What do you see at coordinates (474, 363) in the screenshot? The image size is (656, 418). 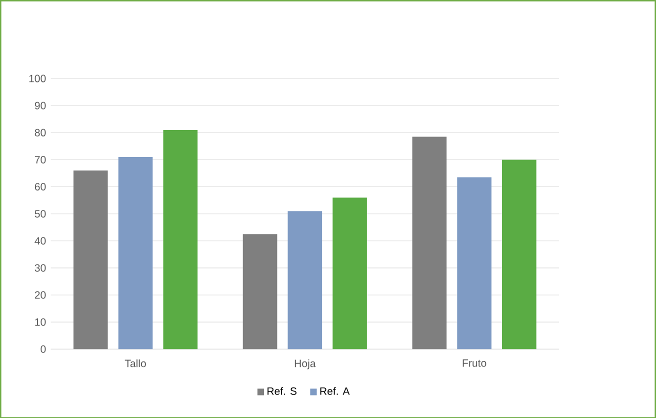 I see `x-tick-label: Fruto` at bounding box center [474, 363].